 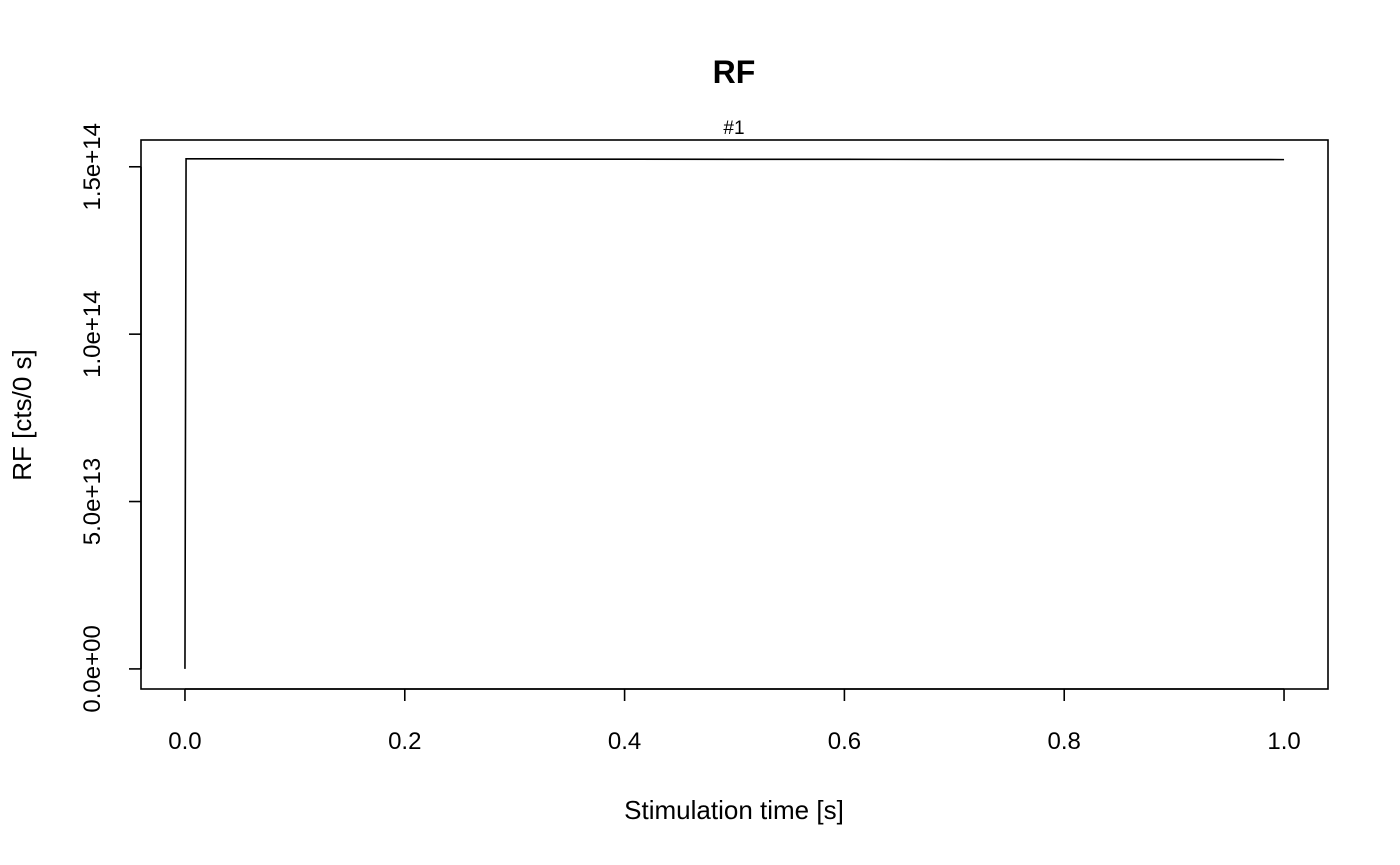 I want to click on y-axis: 0.0e+00 5.0e+13 1.0e+14 1.5e+14, so click(x=110, y=418).